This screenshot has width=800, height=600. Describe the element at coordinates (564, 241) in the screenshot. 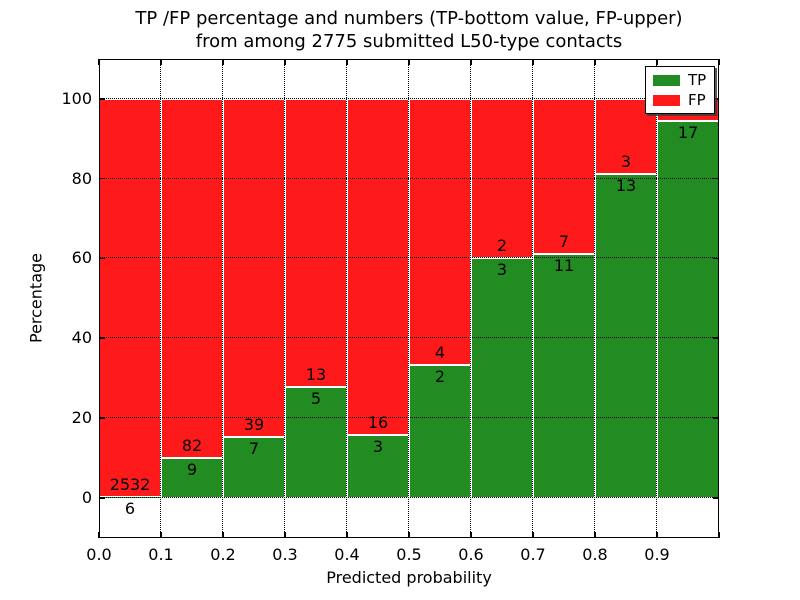

I see `bar-count-label-fp: 7` at that location.